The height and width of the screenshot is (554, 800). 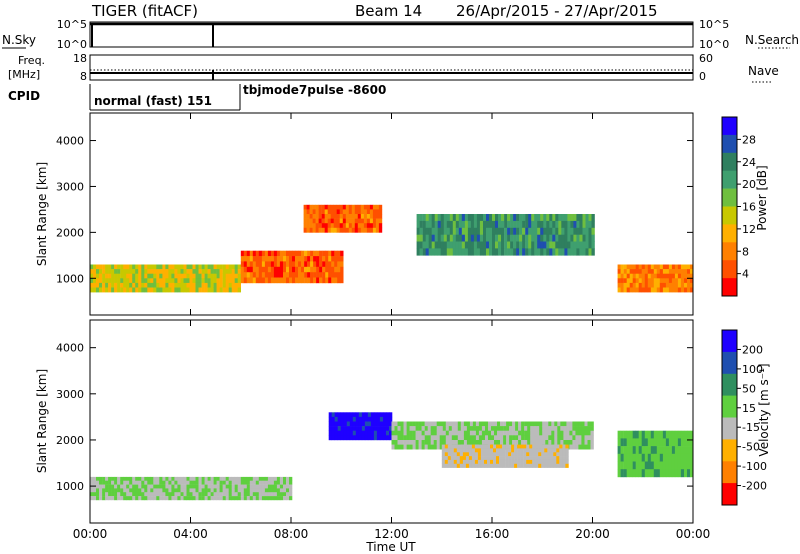 What do you see at coordinates (655, 278) in the screenshot?
I see `power-band` at bounding box center [655, 278].